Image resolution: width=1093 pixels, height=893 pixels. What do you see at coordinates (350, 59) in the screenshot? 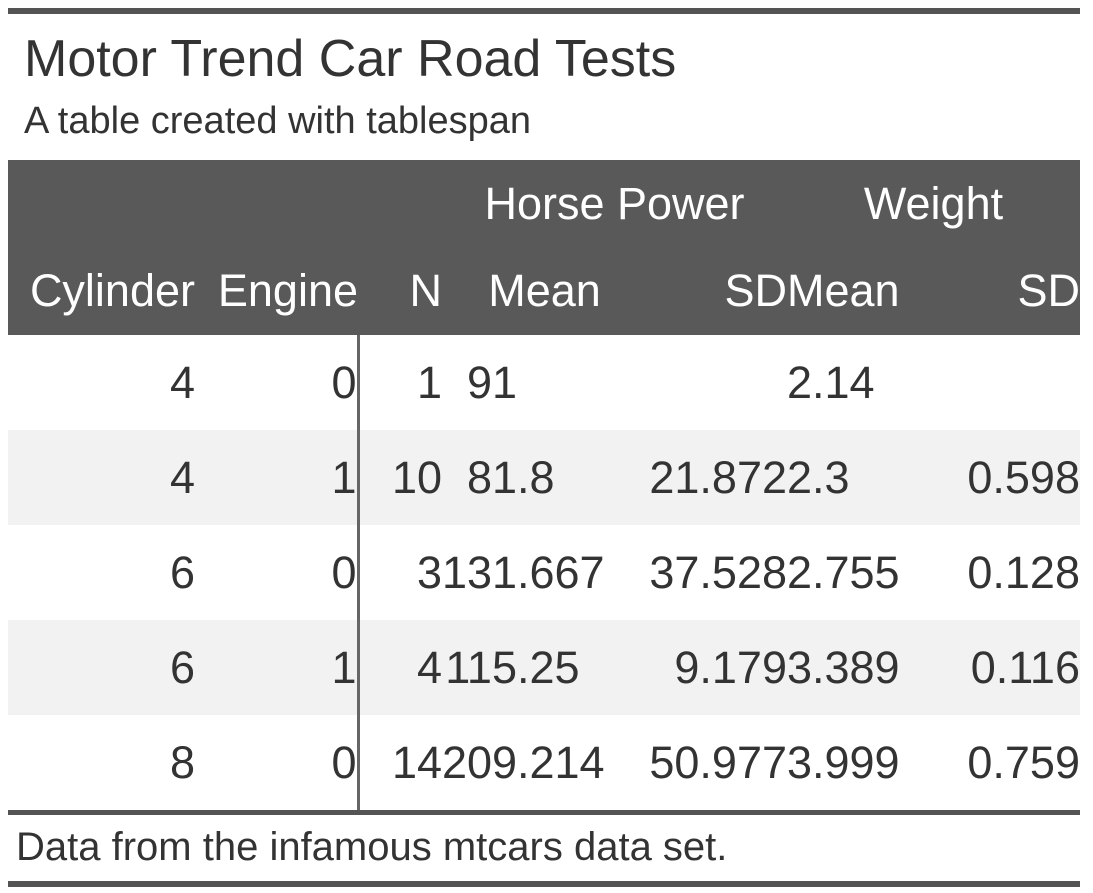
I see `table-title: Motor Trend Car Road Tests` at bounding box center [350, 59].